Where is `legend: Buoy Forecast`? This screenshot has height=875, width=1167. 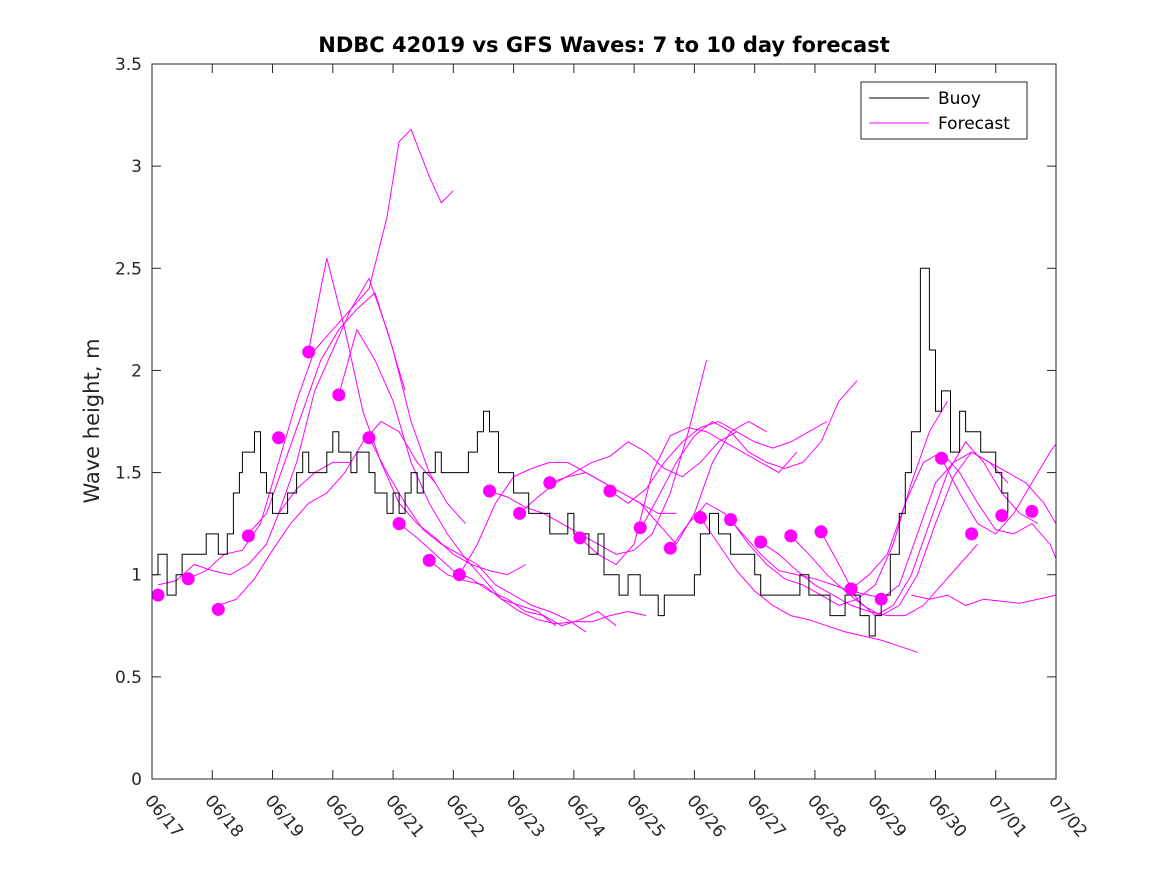
legend: Buoy Forecast is located at coordinates (944, 110).